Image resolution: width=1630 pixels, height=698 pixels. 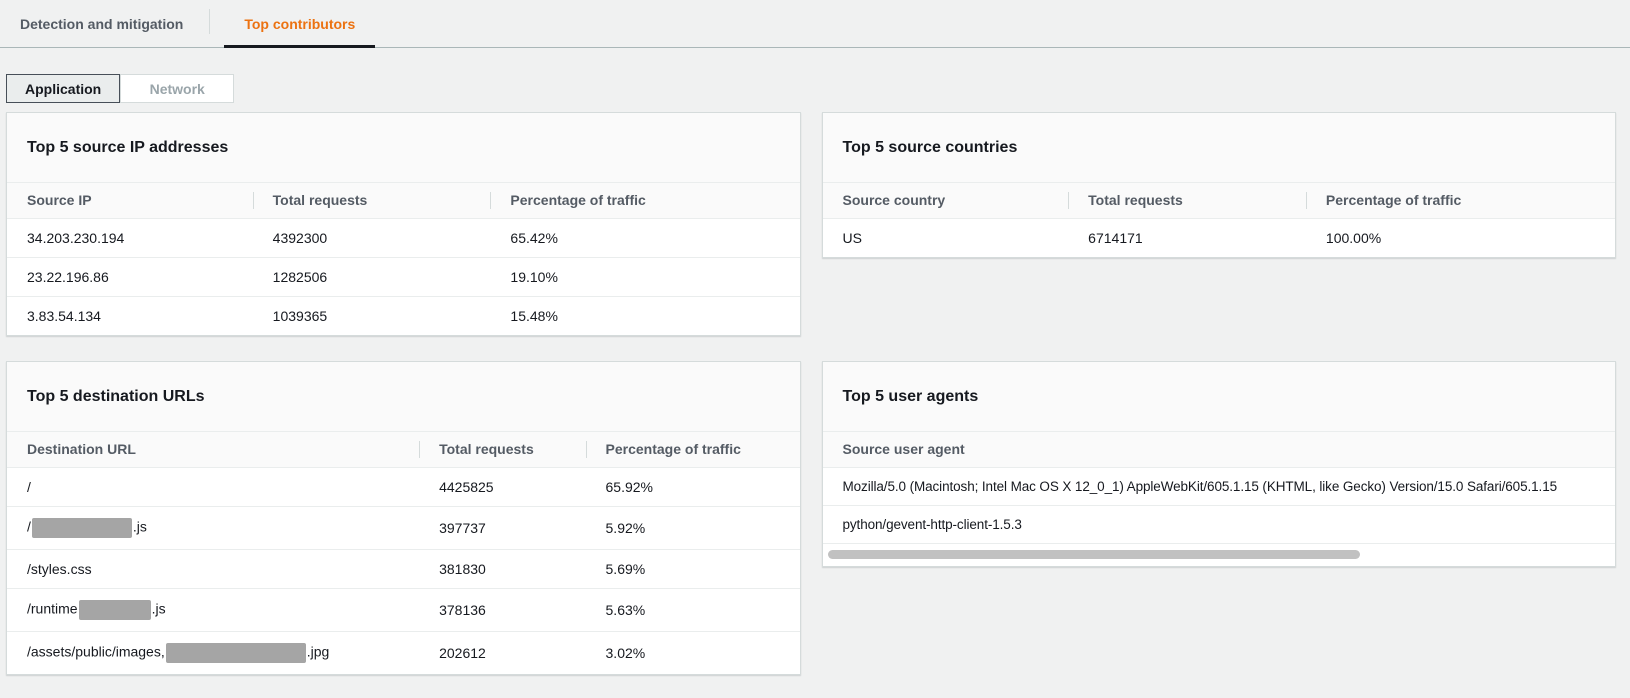 What do you see at coordinates (502, 652) in the screenshot?
I see `table-cell: 202612` at bounding box center [502, 652].